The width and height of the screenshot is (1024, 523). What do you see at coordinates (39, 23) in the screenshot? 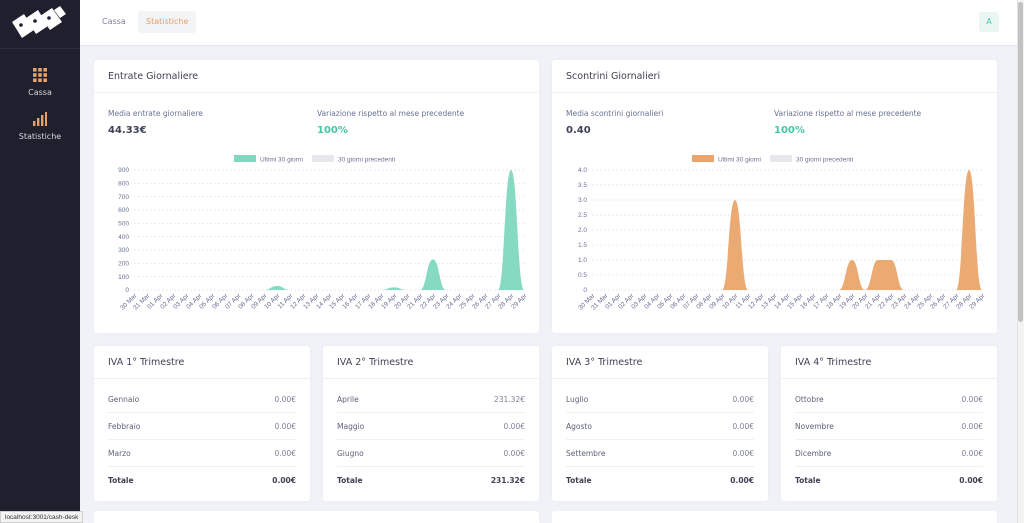
I see `app-logo` at bounding box center [39, 23].